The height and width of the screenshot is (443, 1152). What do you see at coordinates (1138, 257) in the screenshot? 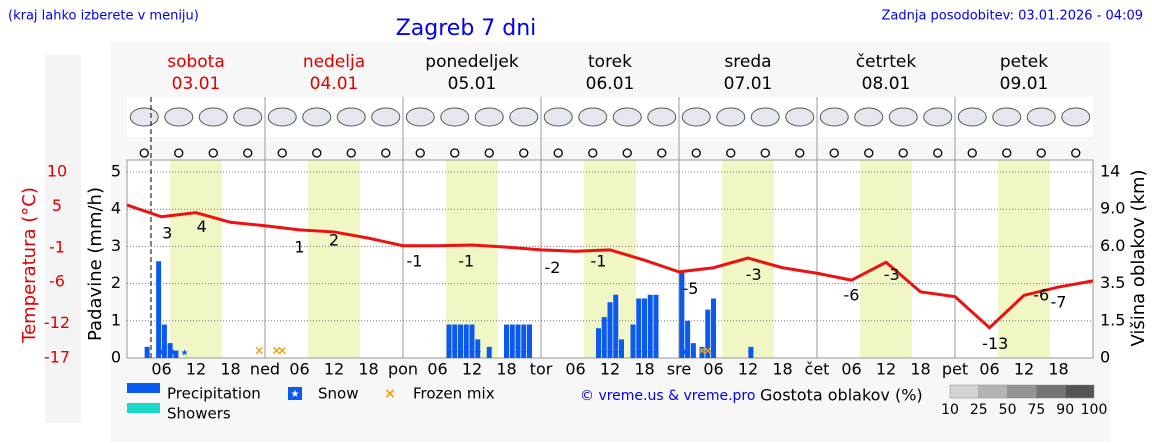
I see `cloud-axis-title: Višina oblakov (km)` at bounding box center [1138, 257].